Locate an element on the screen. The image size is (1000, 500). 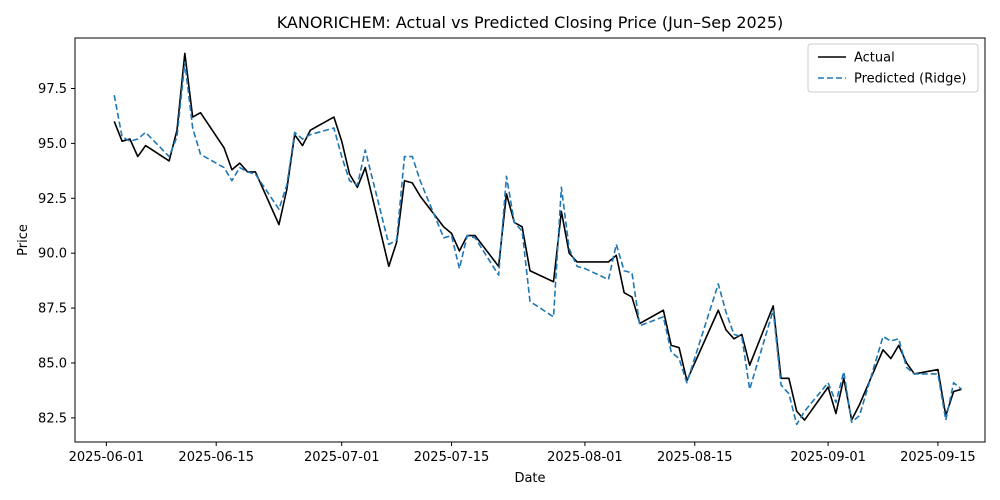
x-tick-label: 2025-09-15 is located at coordinates (938, 457).